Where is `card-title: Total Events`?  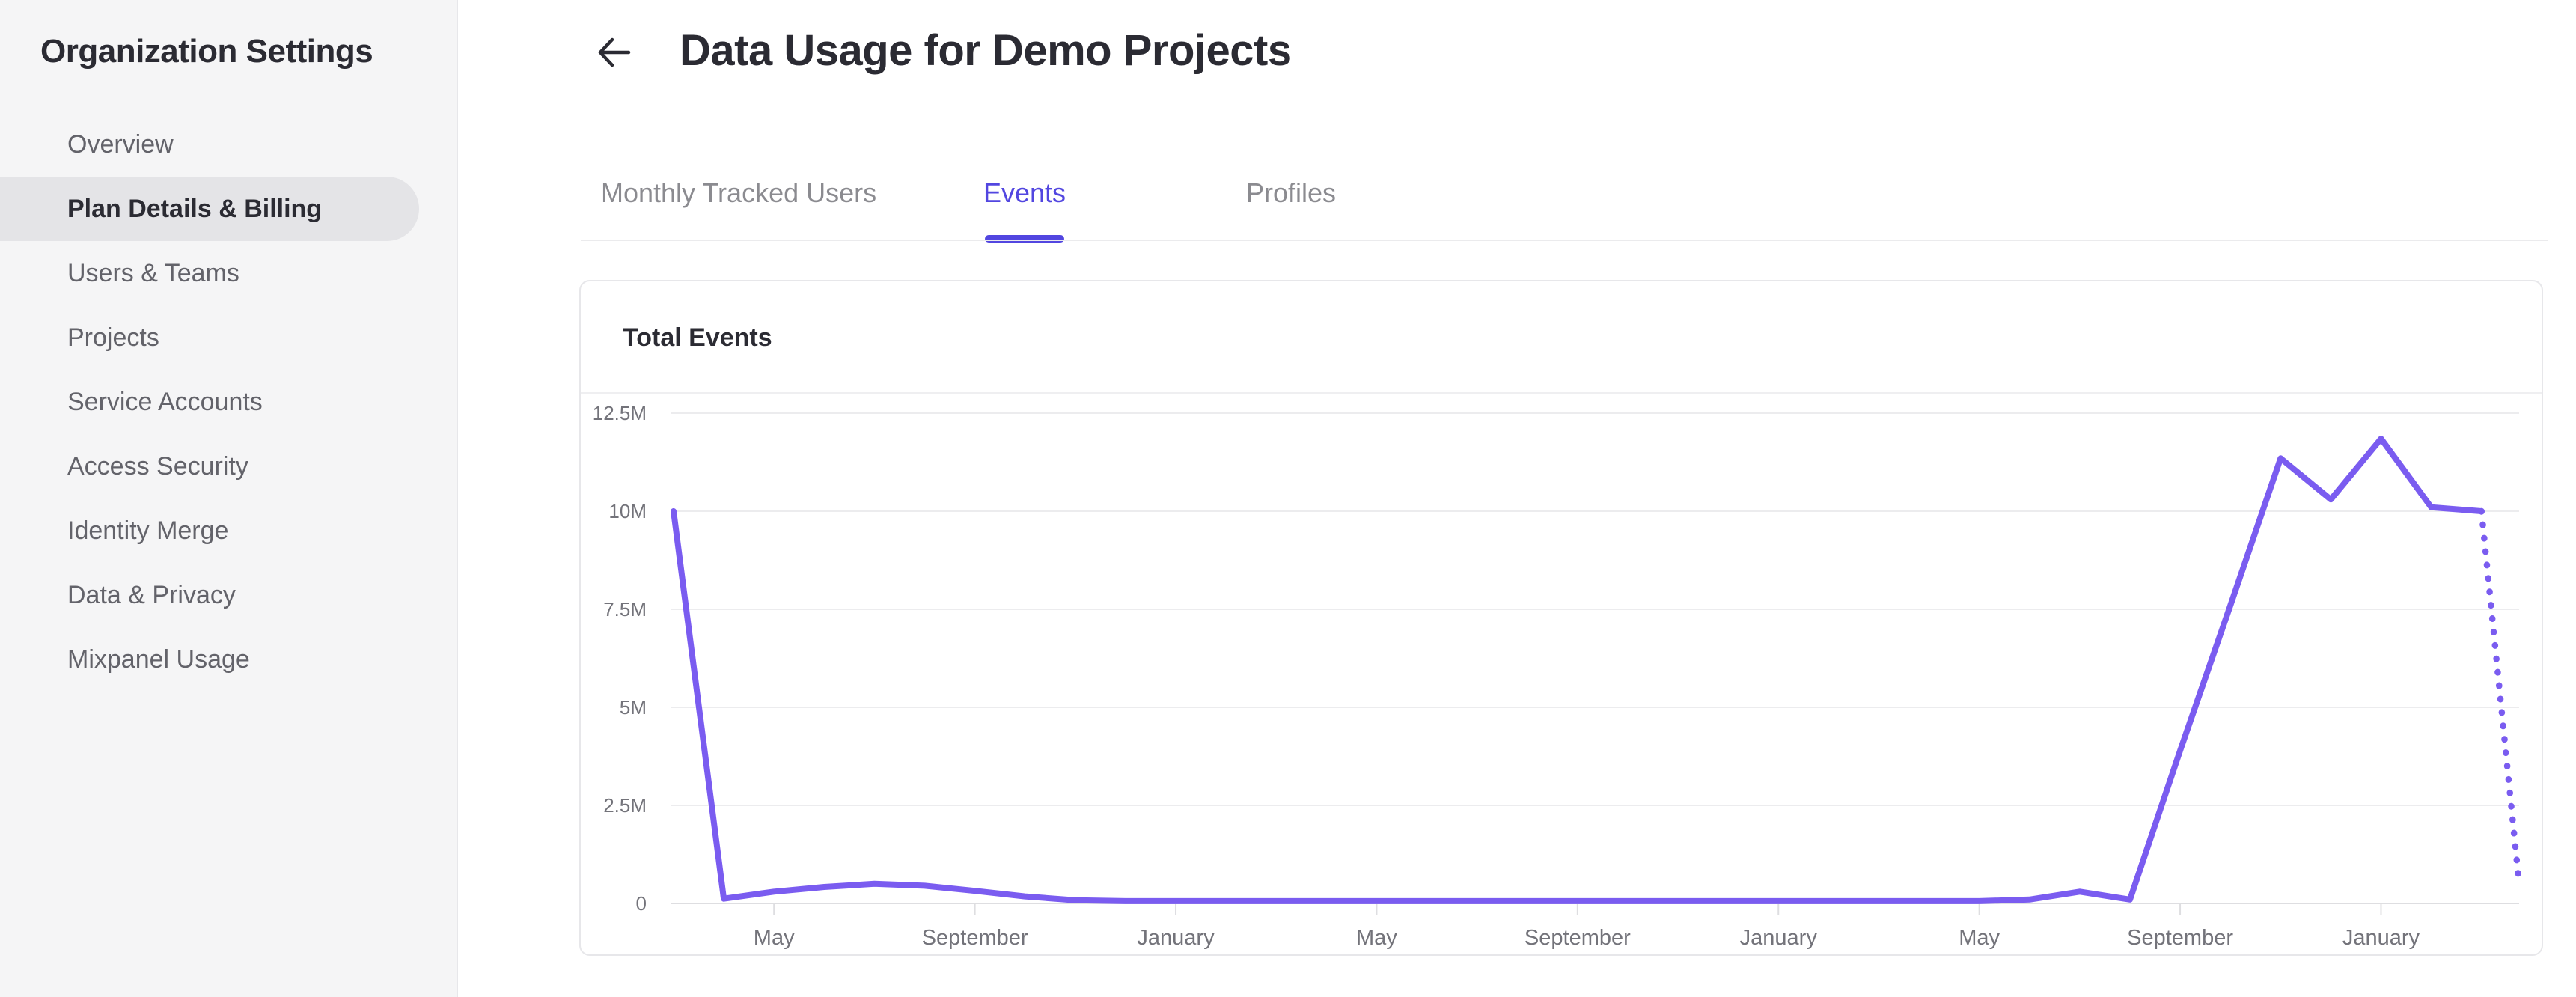
card-title: Total Events is located at coordinates (697, 337).